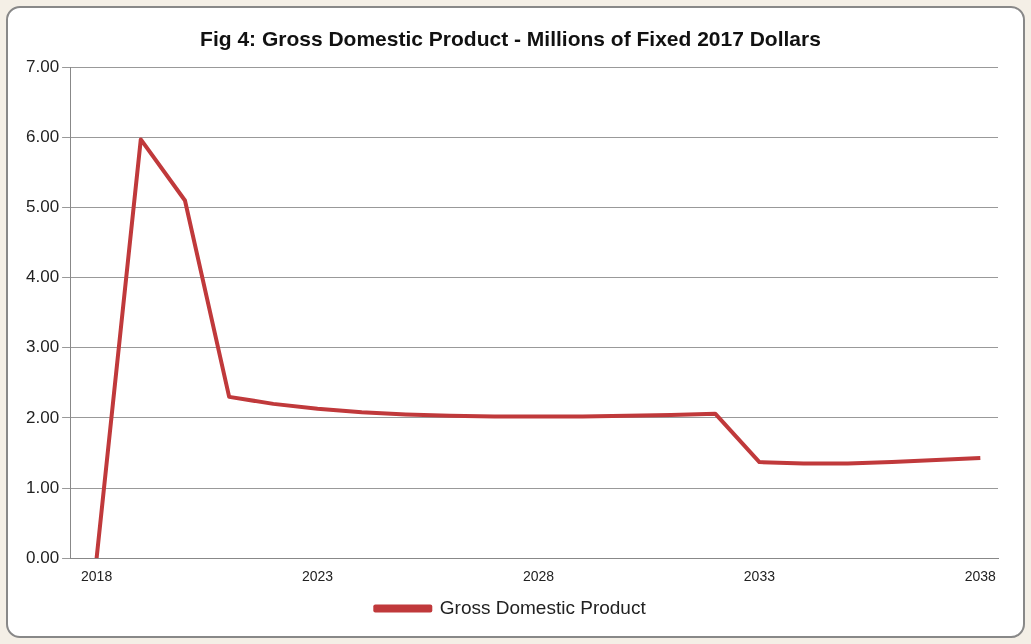  What do you see at coordinates (42, 417) in the screenshot?
I see `y-tick-label: 2.00` at bounding box center [42, 417].